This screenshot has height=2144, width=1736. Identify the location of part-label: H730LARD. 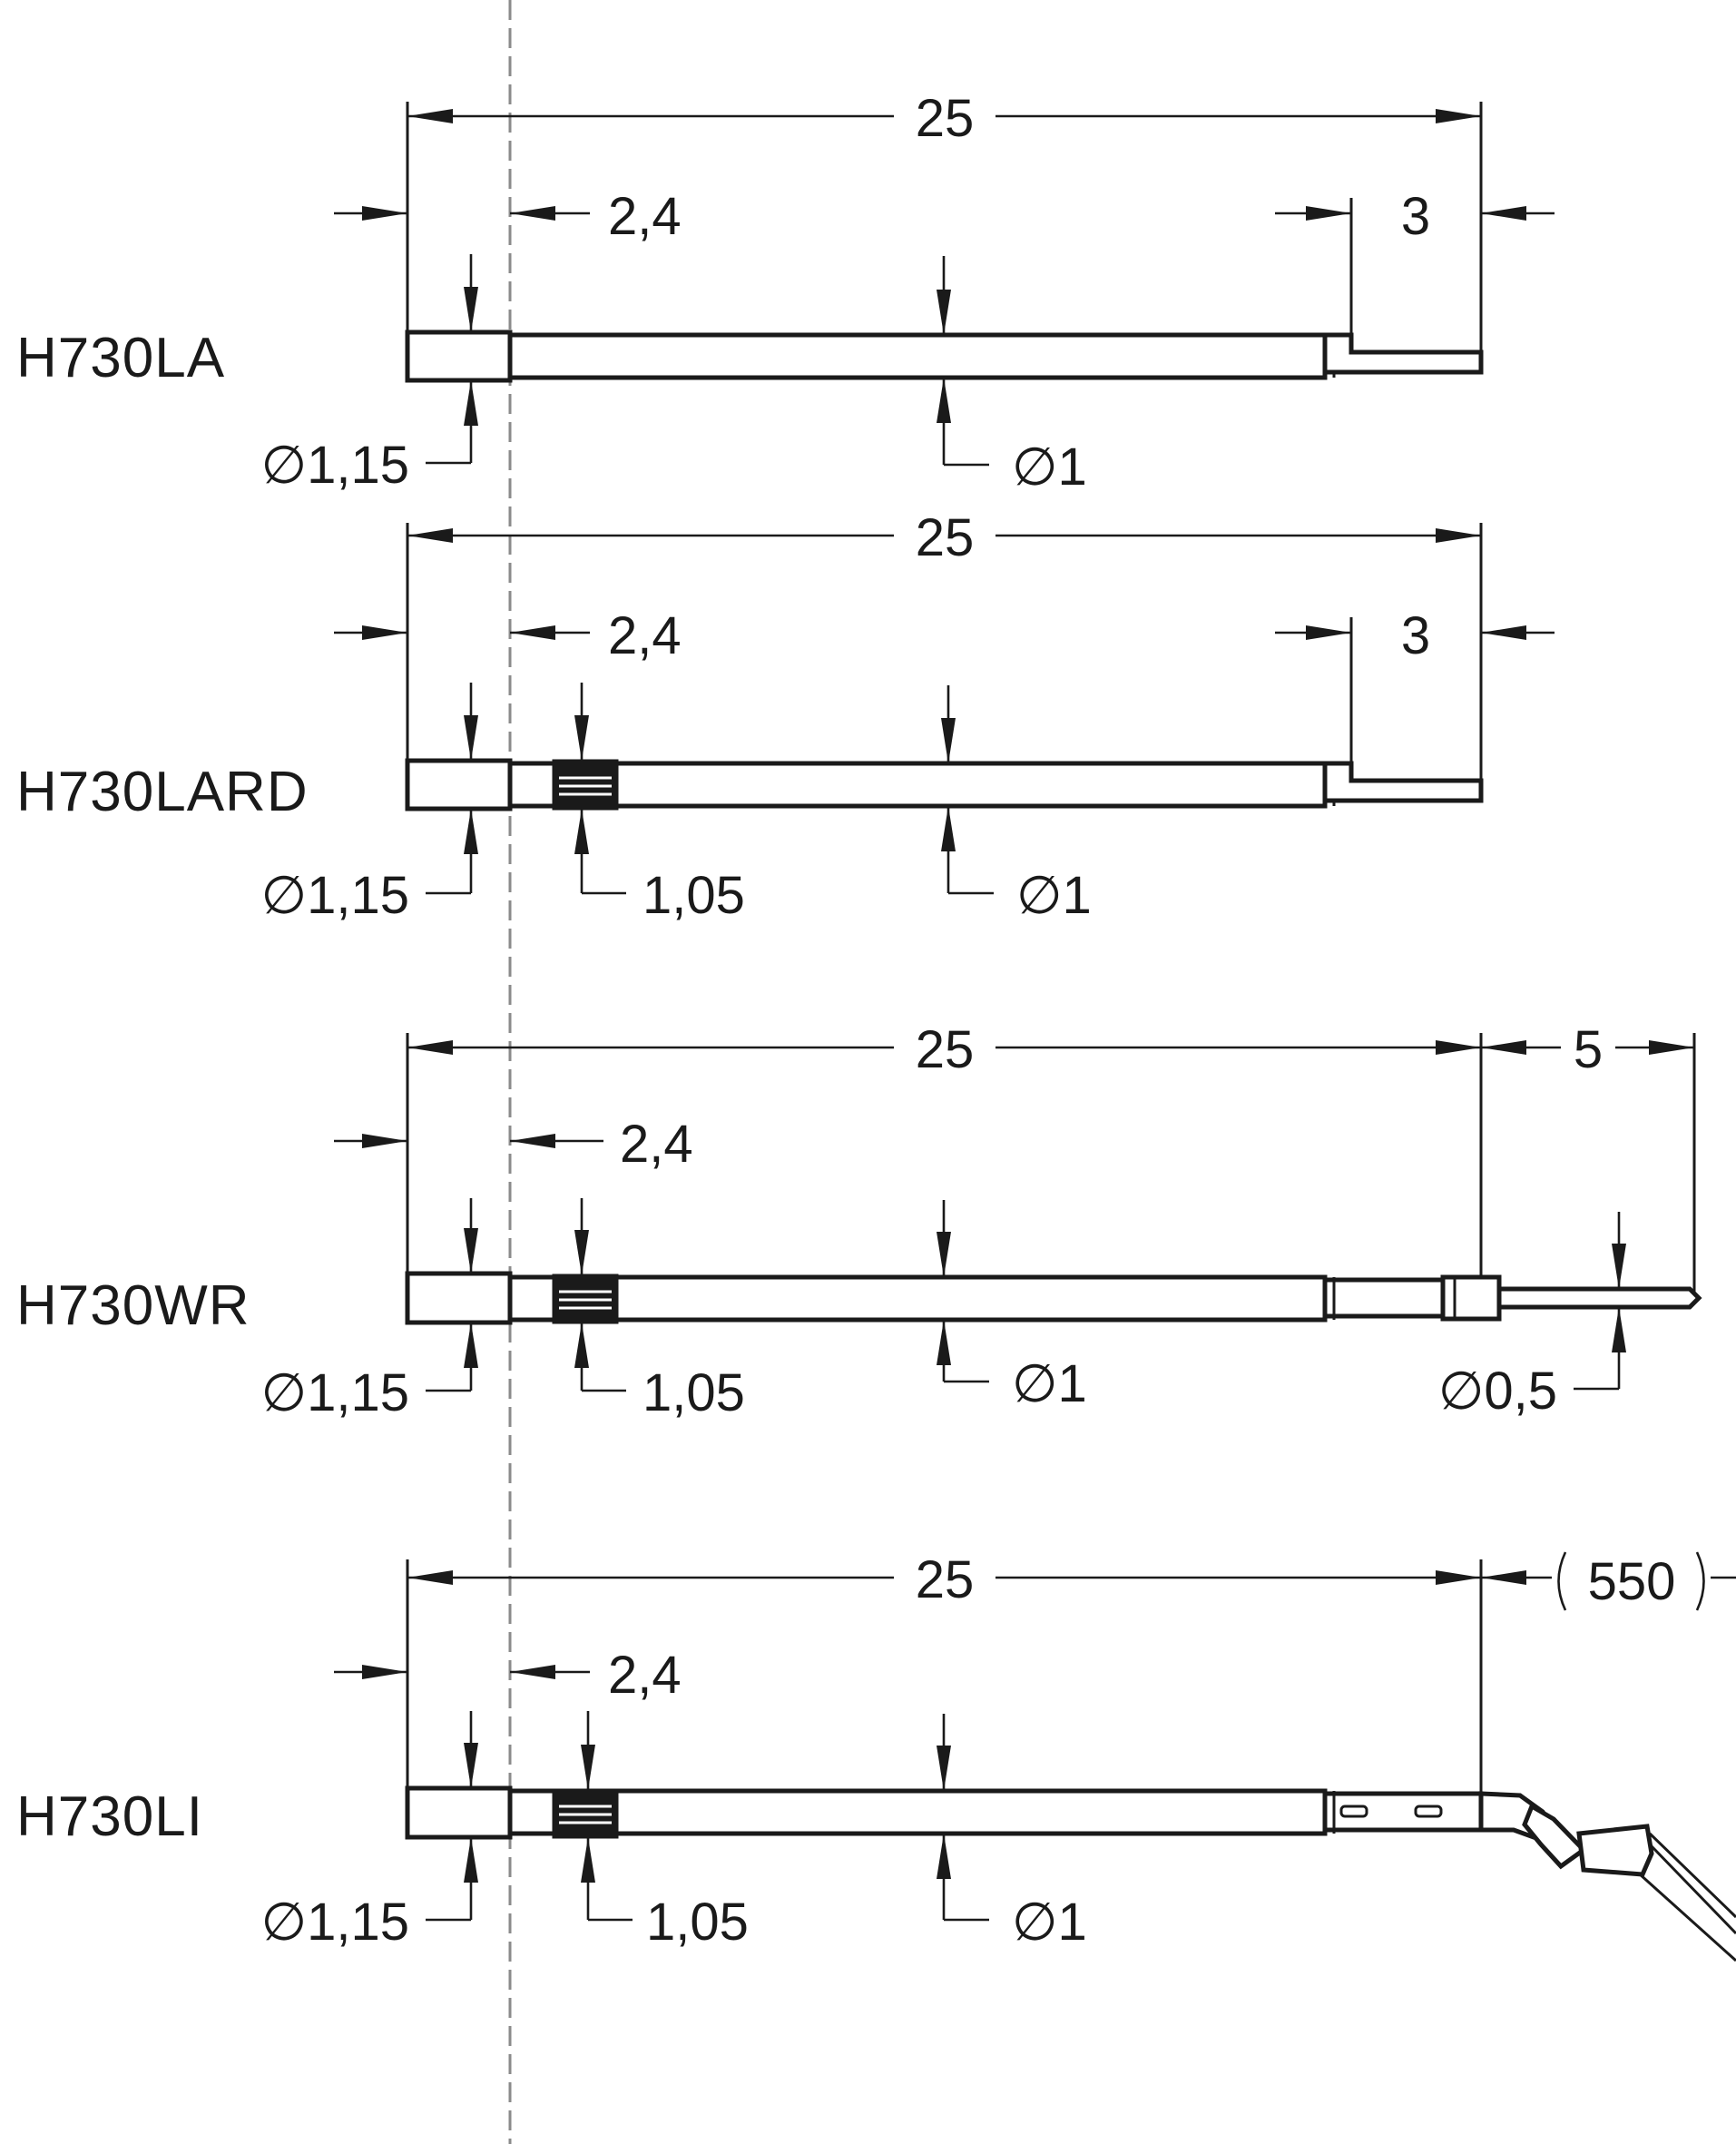
(162, 792).